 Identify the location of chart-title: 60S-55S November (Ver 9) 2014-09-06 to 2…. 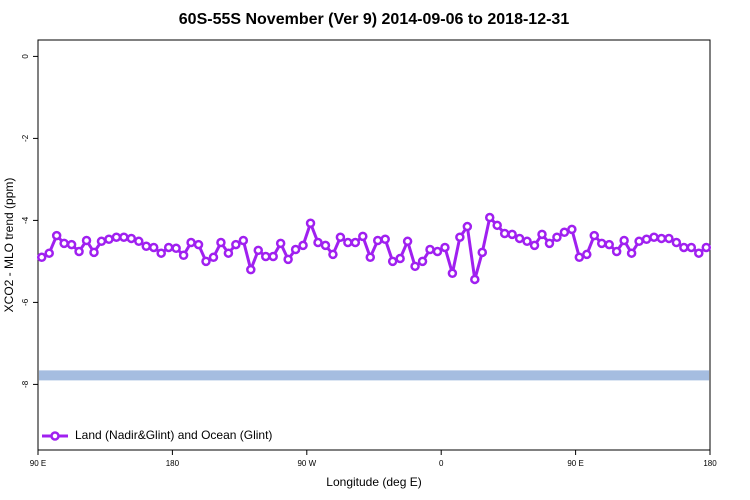
(374, 19).